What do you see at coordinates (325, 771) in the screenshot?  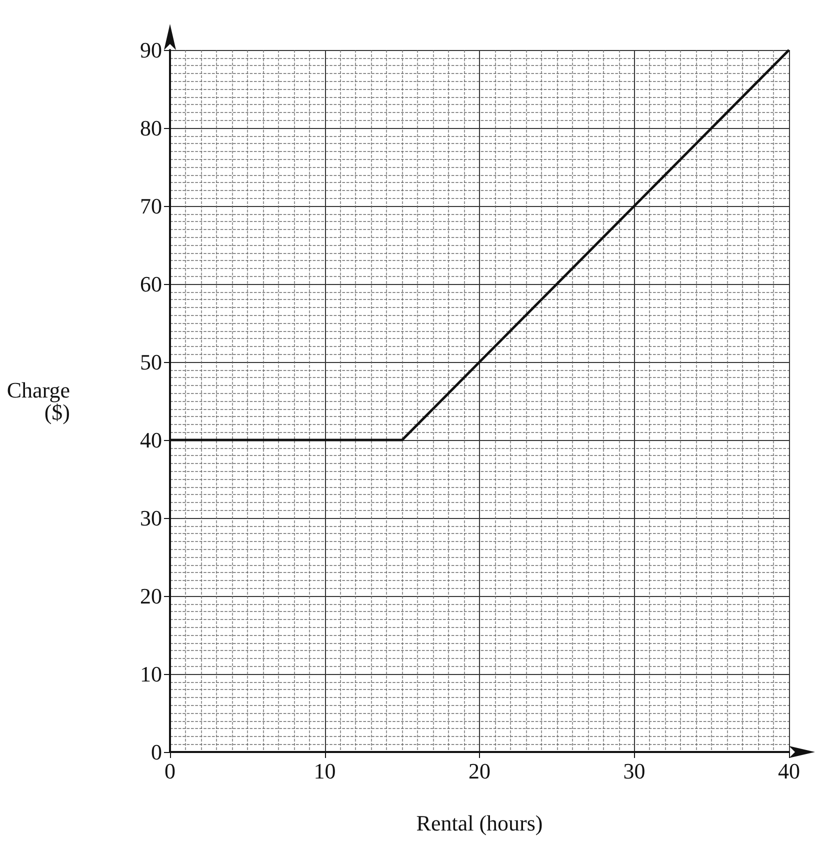 I see `x-tick-label: 10` at bounding box center [325, 771].